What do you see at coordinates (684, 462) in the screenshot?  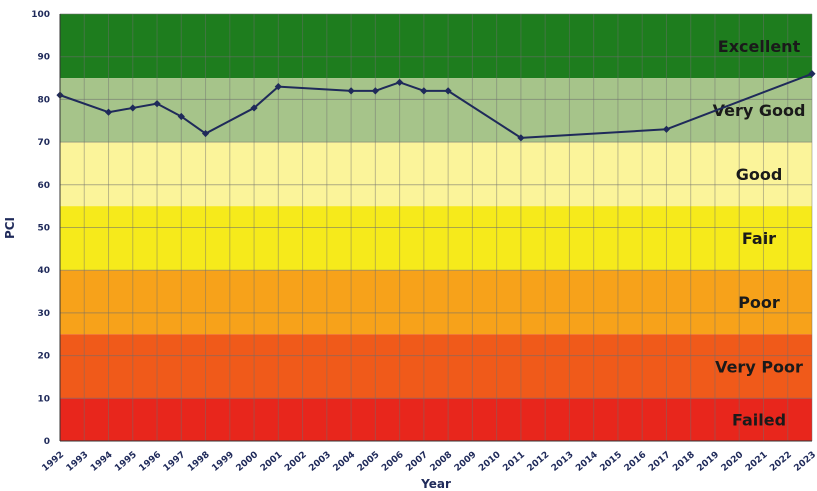 I see `x-tick-label: 2018` at bounding box center [684, 462].